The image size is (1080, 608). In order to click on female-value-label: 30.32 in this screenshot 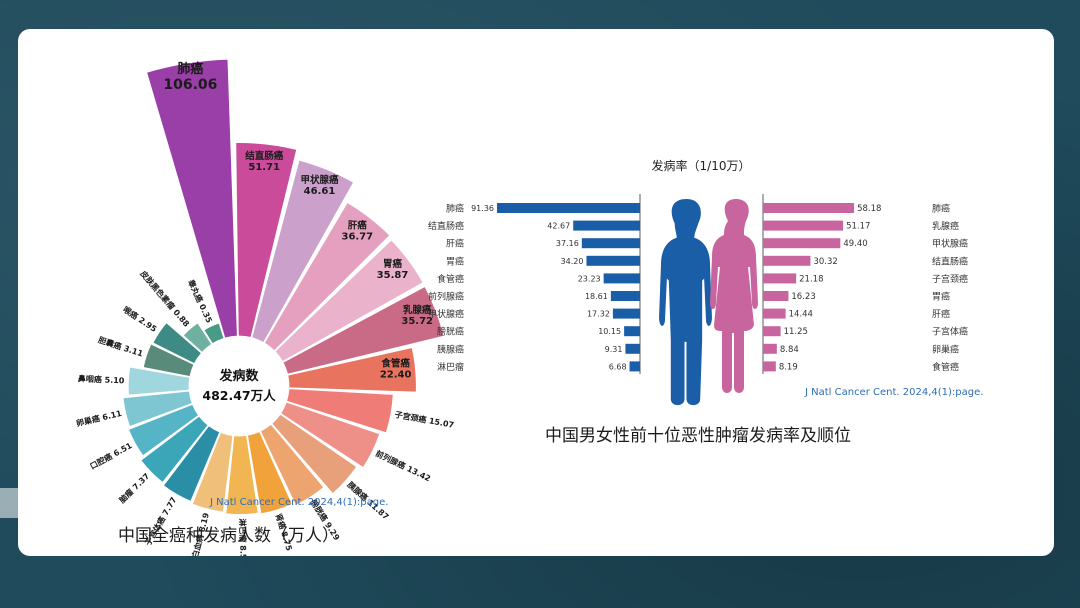, I will do `click(825, 262)`.